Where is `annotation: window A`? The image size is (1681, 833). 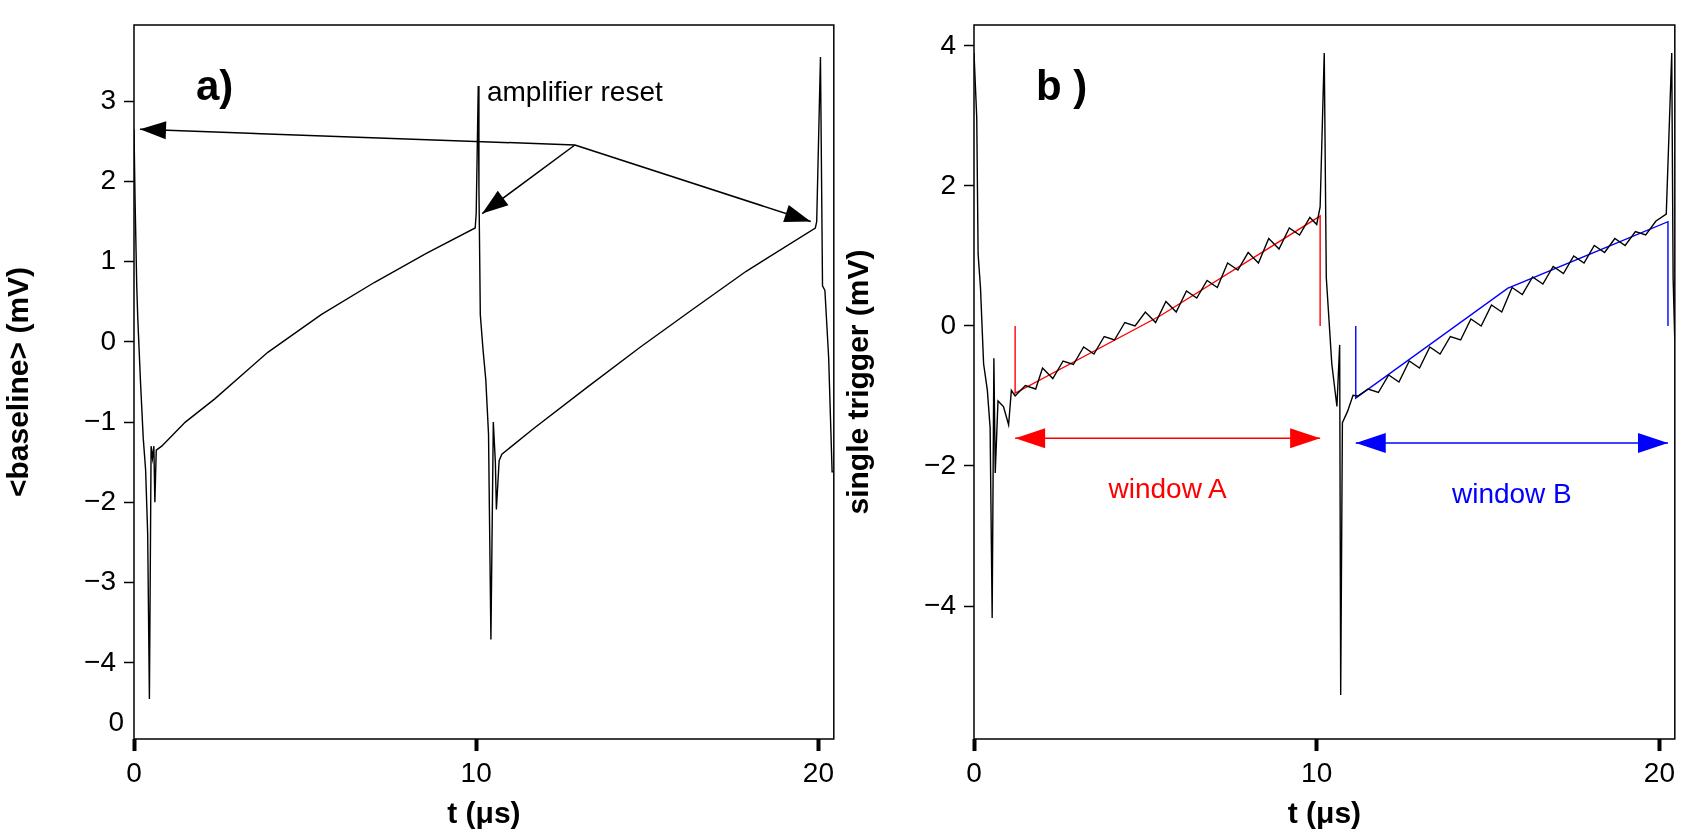 annotation: window A is located at coordinates (1167, 488).